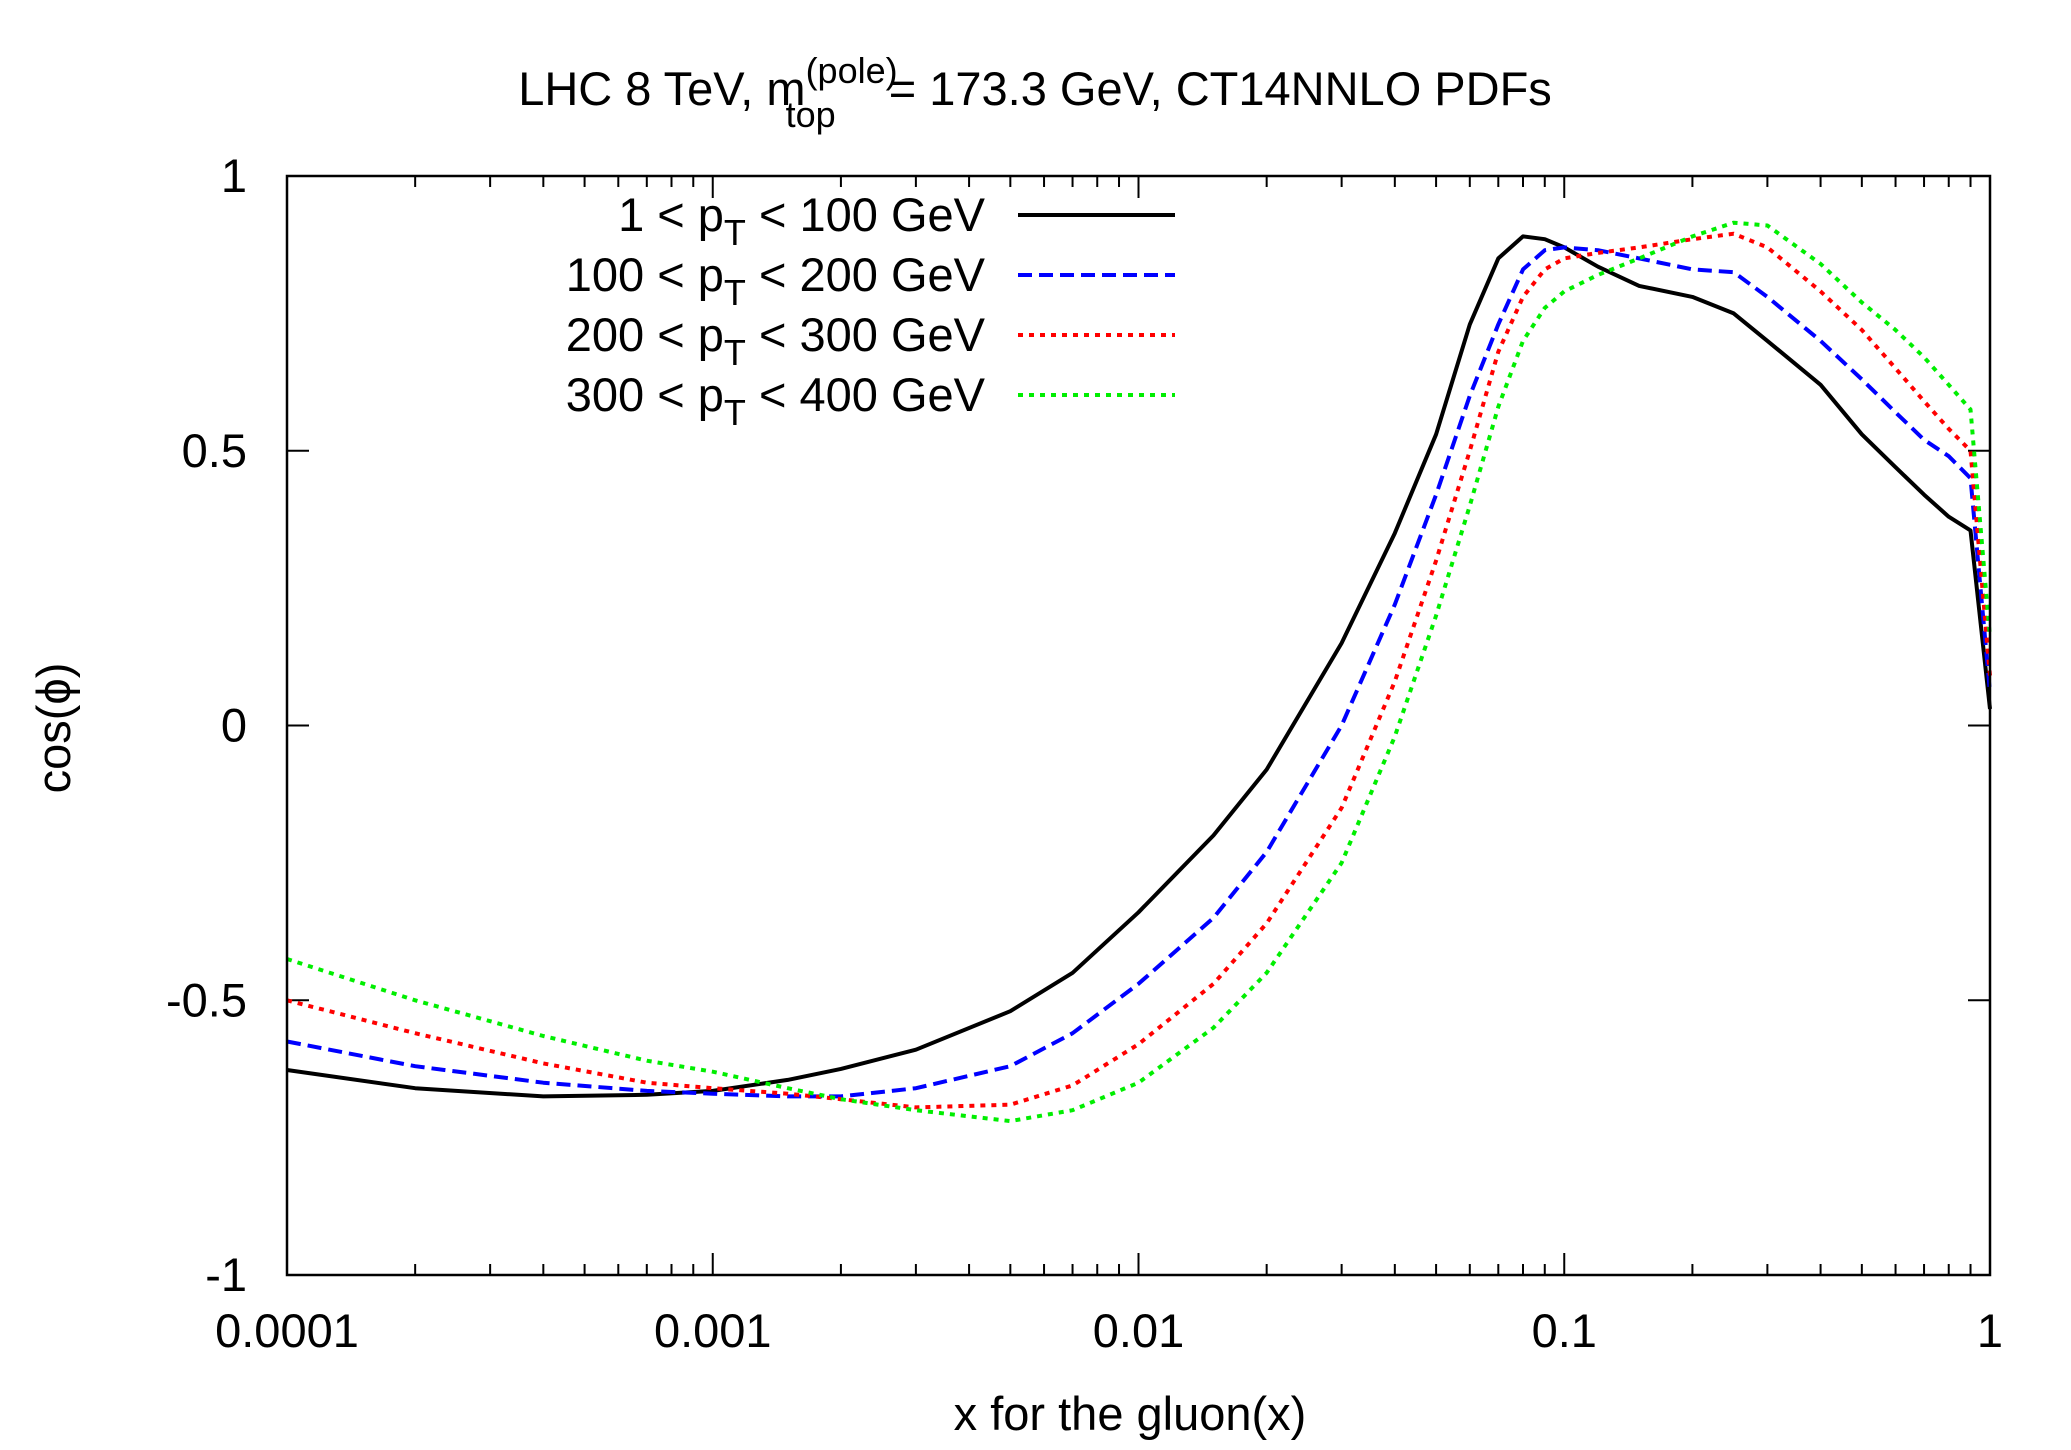 This screenshot has height=1450, width=2071. I want to click on x-tick-label: 0.01, so click(1138, 1330).